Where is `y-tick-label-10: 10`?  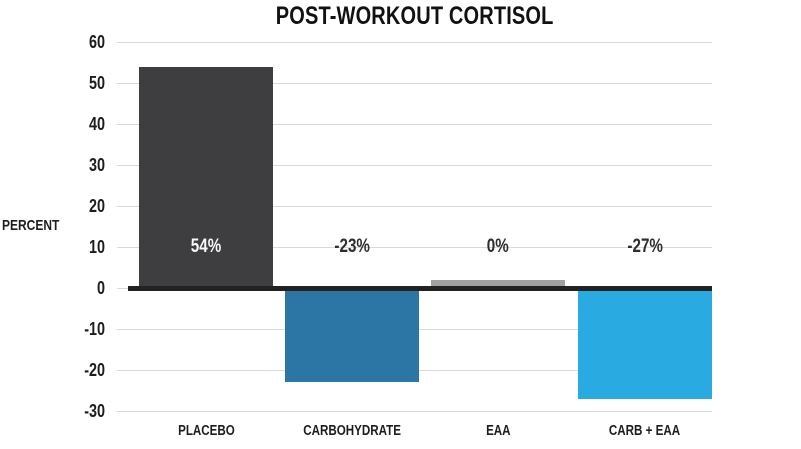 y-tick-label-10: 10 is located at coordinates (52, 247).